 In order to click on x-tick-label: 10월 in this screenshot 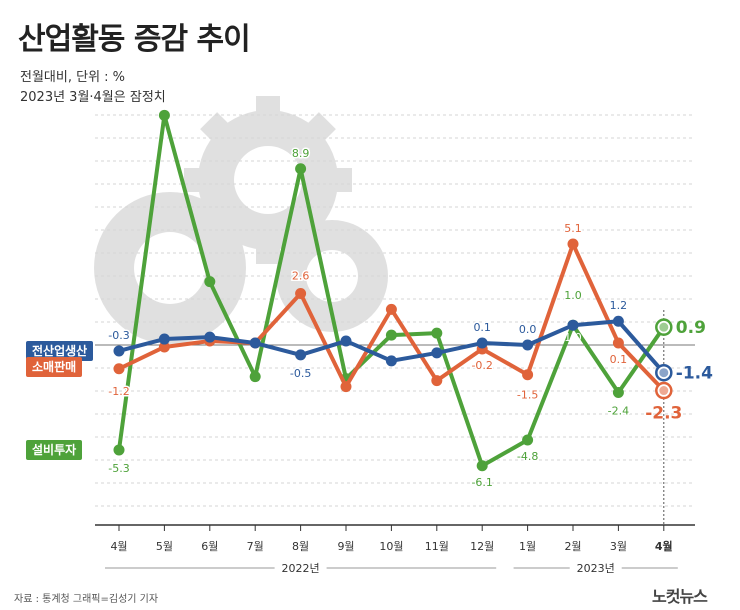, I will do `click(391, 546)`.